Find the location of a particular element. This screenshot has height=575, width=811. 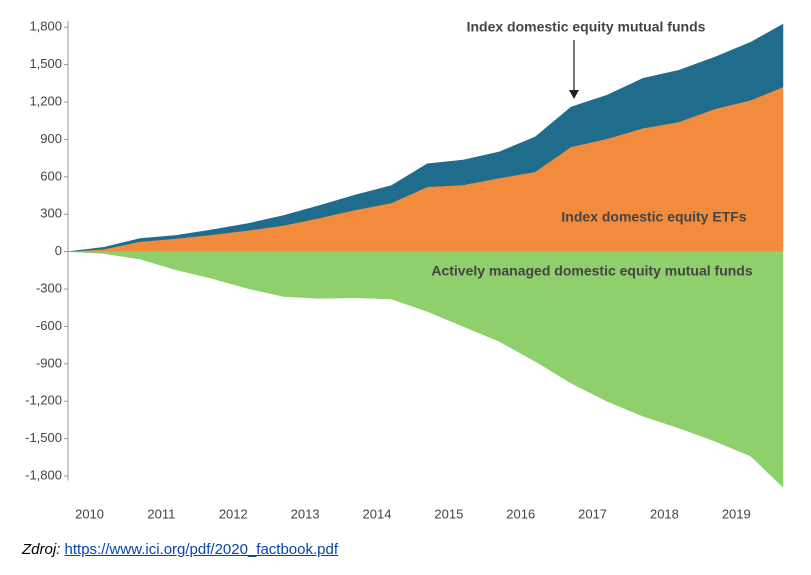

y-tick-label: -600 is located at coordinates (49, 325).